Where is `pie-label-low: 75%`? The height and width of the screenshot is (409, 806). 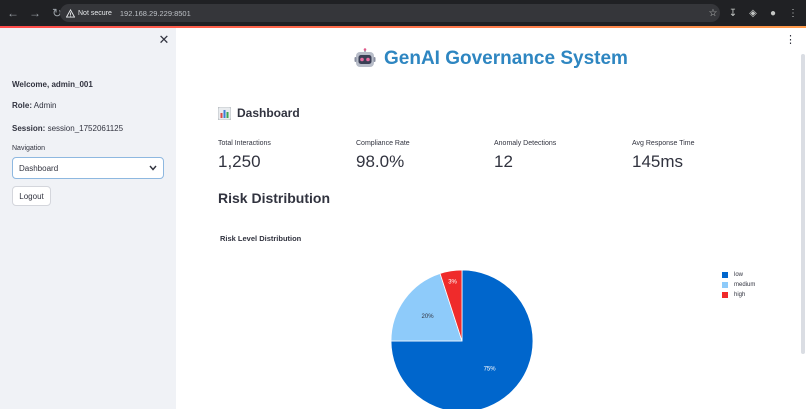 pie-label-low: 75% is located at coordinates (490, 370).